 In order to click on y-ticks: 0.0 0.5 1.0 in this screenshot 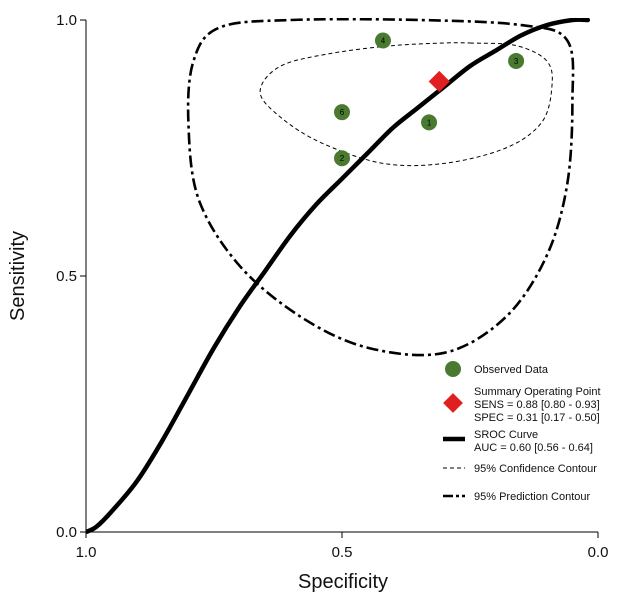, I will do `click(71, 276)`.